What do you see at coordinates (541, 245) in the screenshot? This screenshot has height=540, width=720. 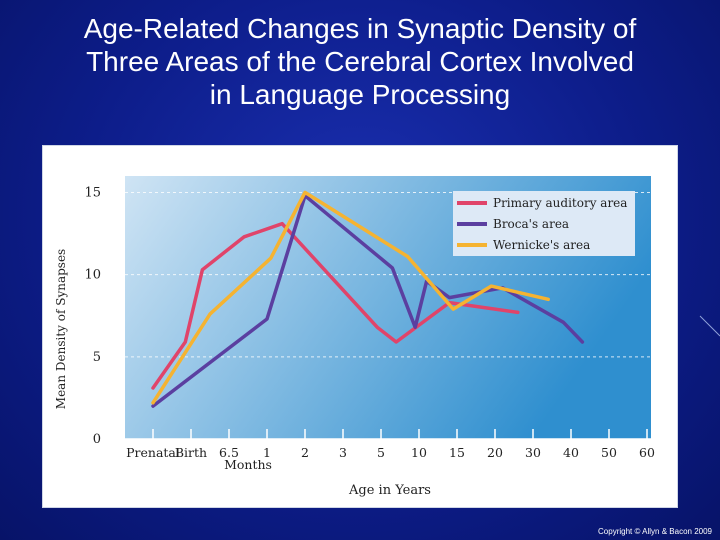 I see `legend-label-wernicke: Wernicke's area` at bounding box center [541, 245].